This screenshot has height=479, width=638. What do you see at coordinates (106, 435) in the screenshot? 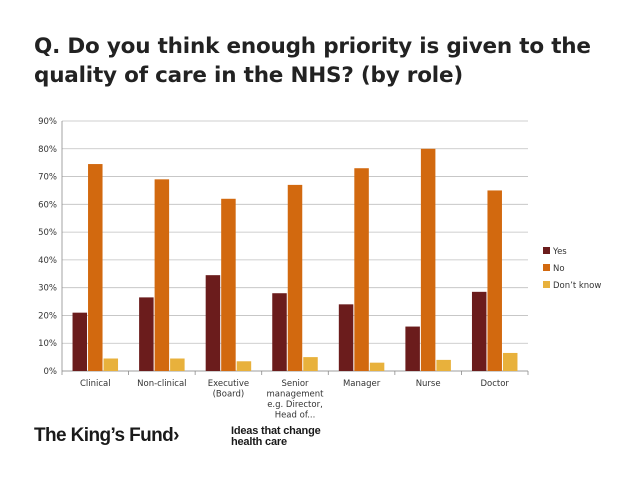
I see `kings-fund-logo: The King’s Fund›` at bounding box center [106, 435].